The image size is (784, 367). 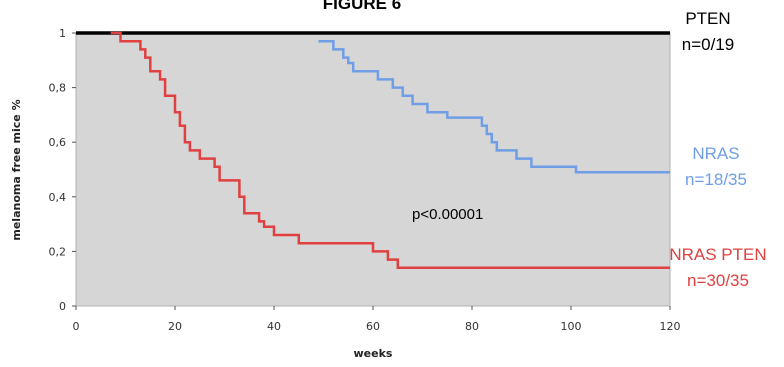 What do you see at coordinates (716, 179) in the screenshot?
I see `legend-nras-count: n=18/35` at bounding box center [716, 179].